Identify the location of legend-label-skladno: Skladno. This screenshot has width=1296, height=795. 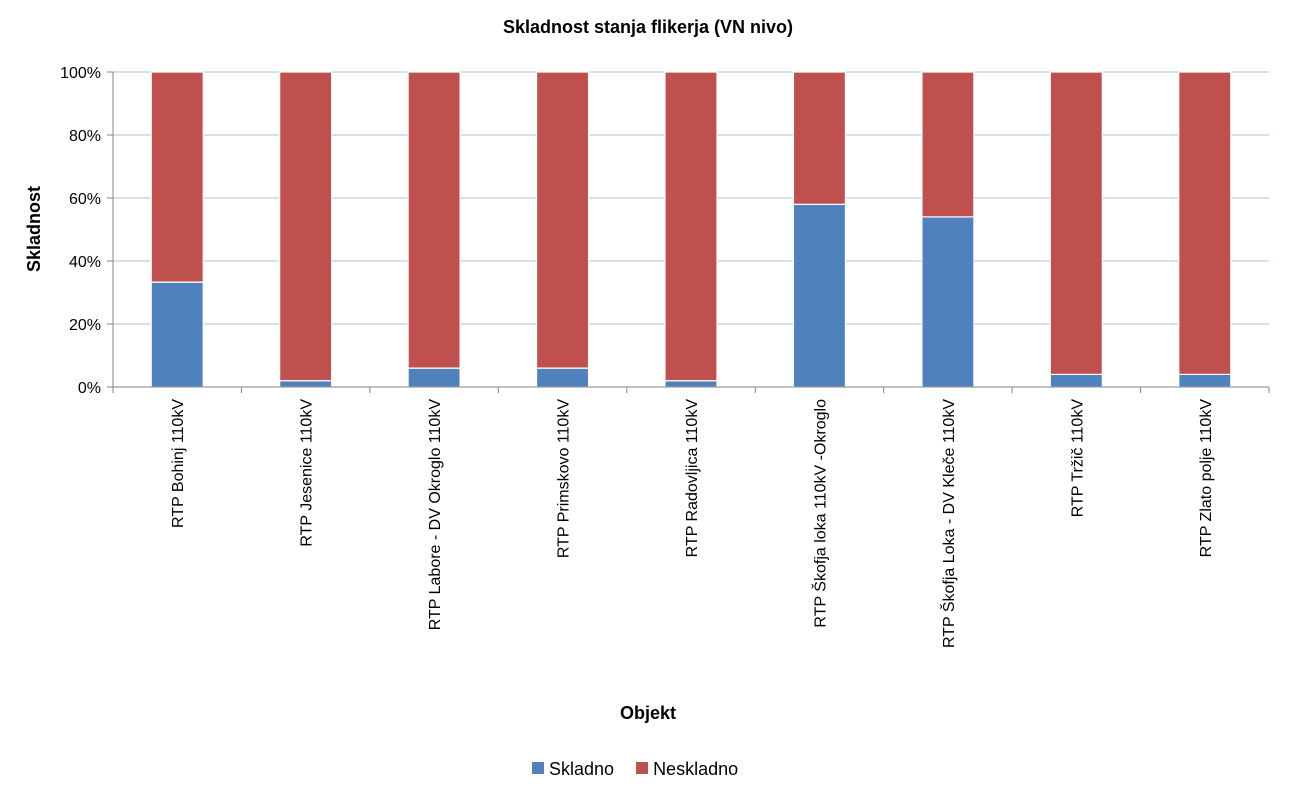
(581, 769).